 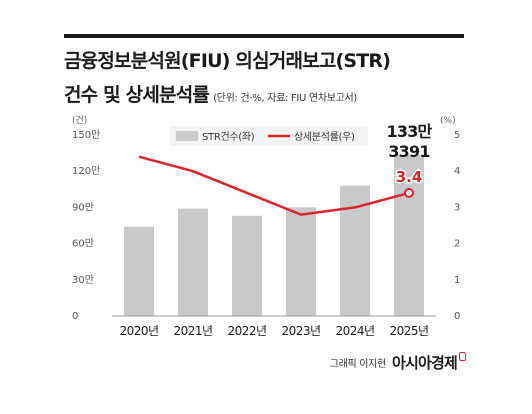 I want to click on chart-subtitle-text: 건수 및 상세분석률, so click(x=137, y=95).